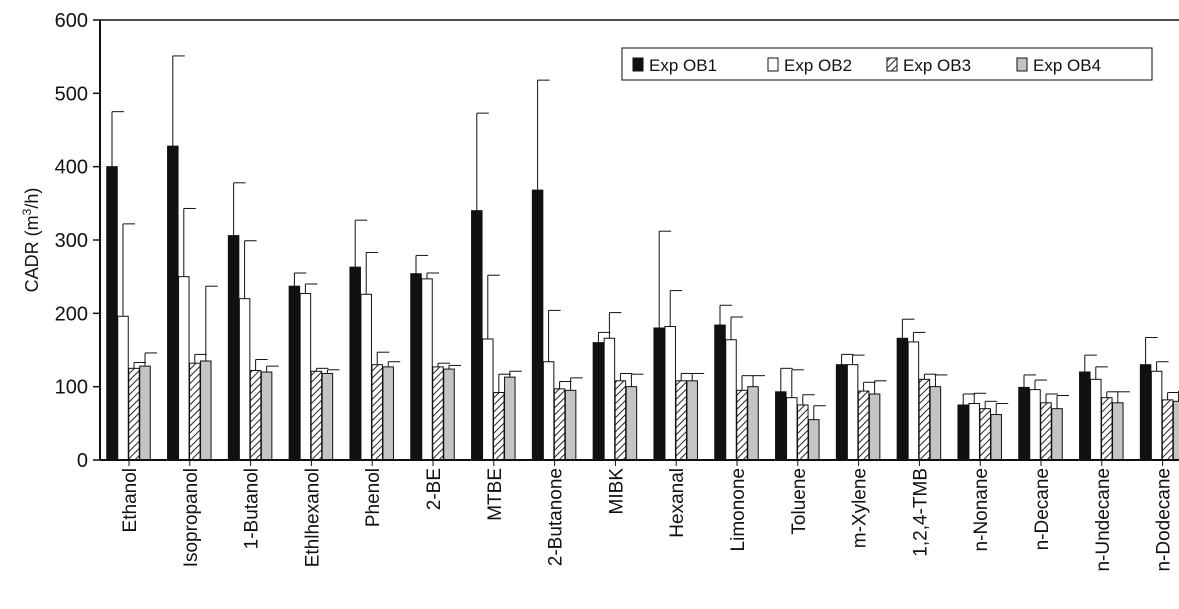  Describe the element at coordinates (981, 509) in the screenshot. I see `x-tick-label: n-Nonane` at that location.